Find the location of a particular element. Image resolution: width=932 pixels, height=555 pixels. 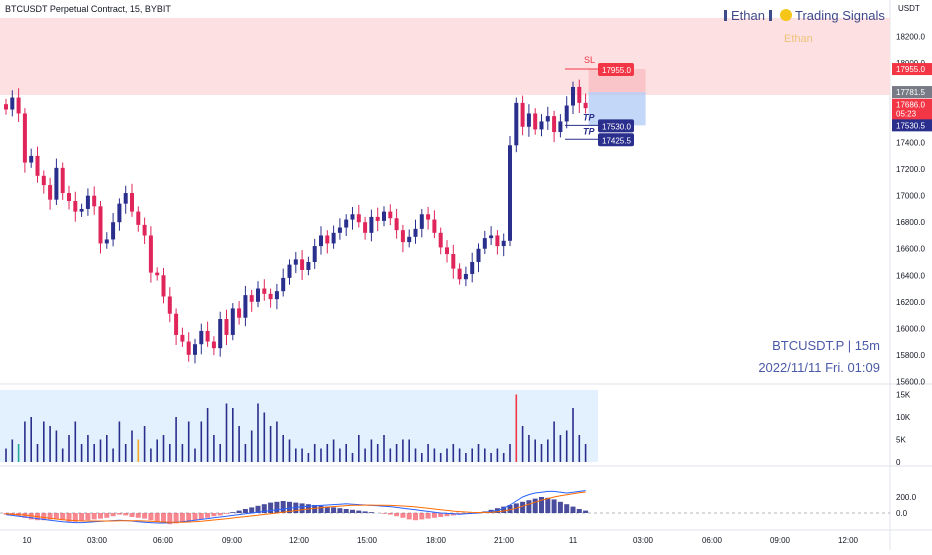

price-tick-label: 15800.0 is located at coordinates (910, 355).